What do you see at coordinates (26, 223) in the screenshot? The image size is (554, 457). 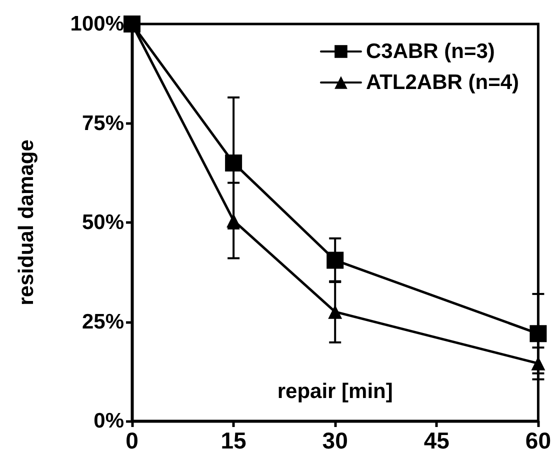 I see `y-axis-title: residual damage` at bounding box center [26, 223].